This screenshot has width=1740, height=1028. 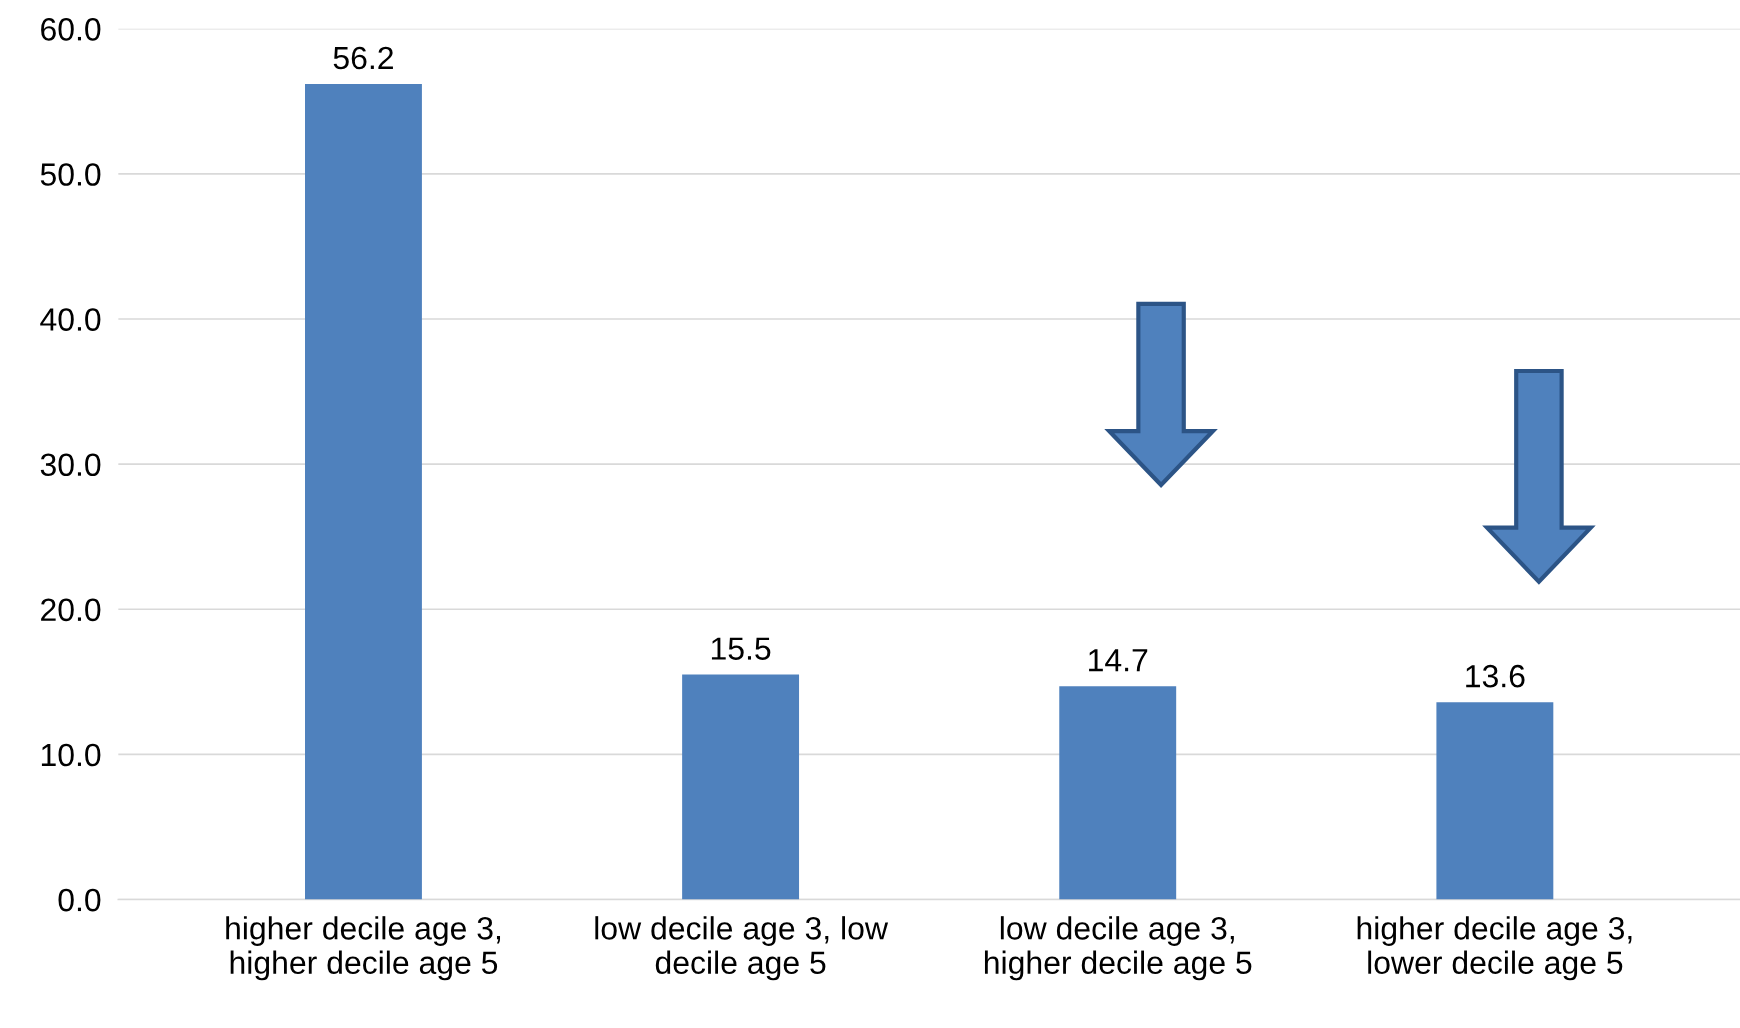 What do you see at coordinates (70, 465) in the screenshot?
I see `y-tick-label: 30.0` at bounding box center [70, 465].